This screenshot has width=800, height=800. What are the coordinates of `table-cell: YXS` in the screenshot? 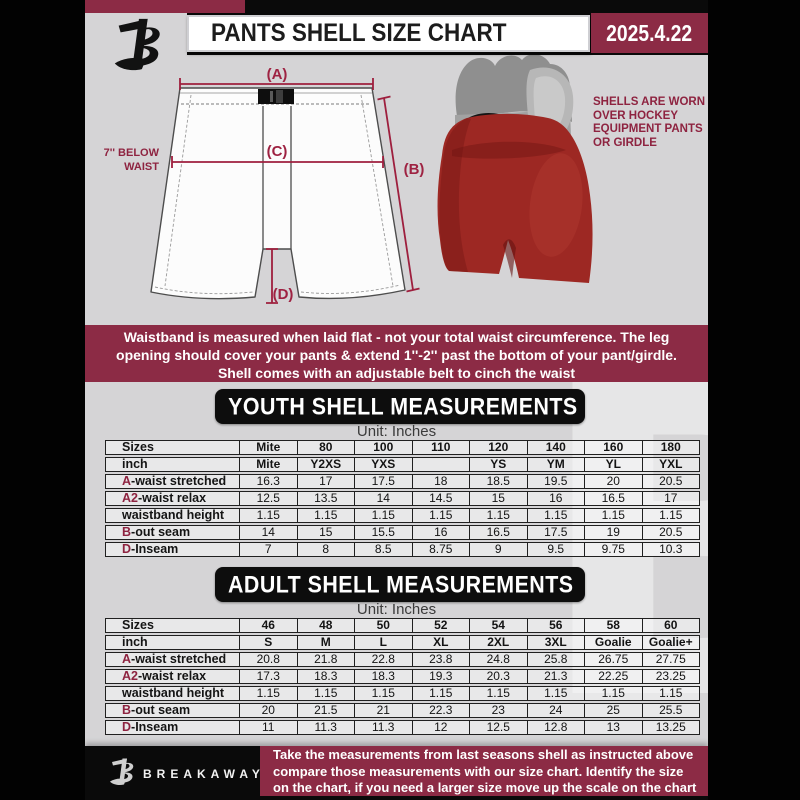 It's located at (384, 464).